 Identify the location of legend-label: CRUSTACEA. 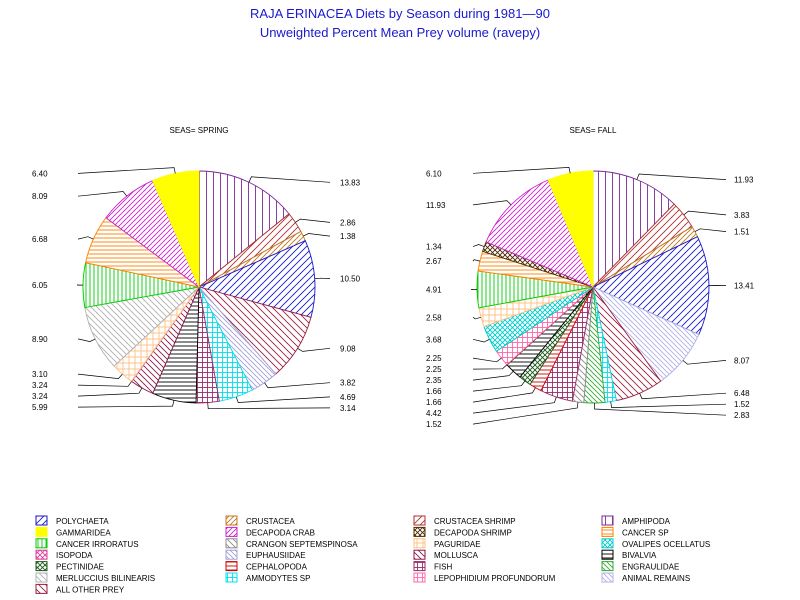
(270, 521).